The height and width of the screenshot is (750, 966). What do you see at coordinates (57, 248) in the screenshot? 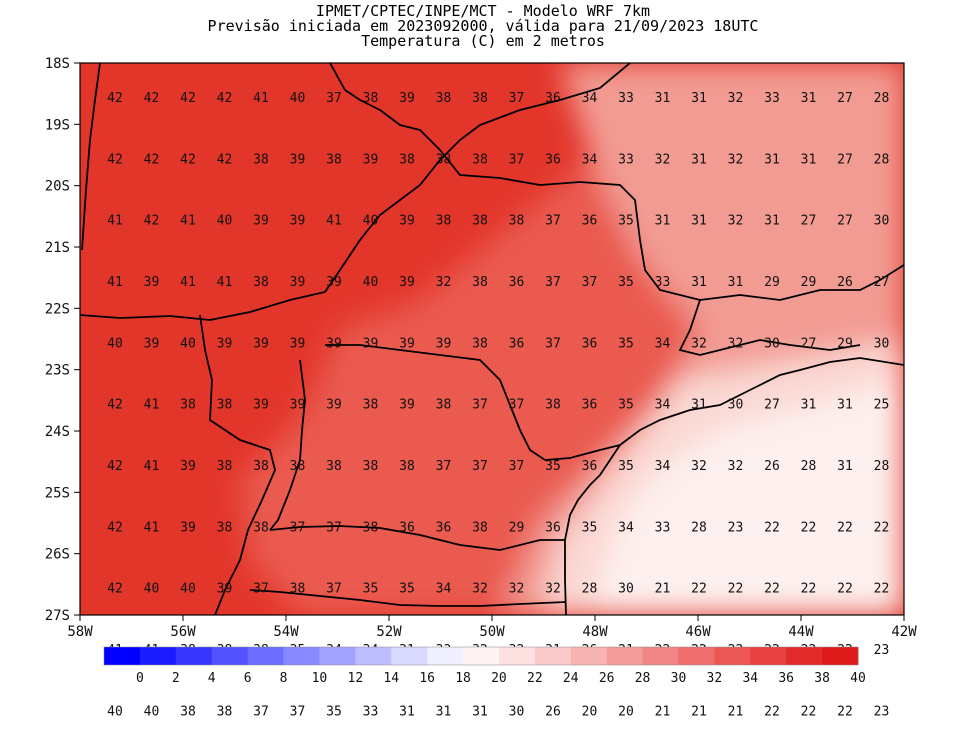
I see `lat-tick-label: 21S` at bounding box center [57, 248].